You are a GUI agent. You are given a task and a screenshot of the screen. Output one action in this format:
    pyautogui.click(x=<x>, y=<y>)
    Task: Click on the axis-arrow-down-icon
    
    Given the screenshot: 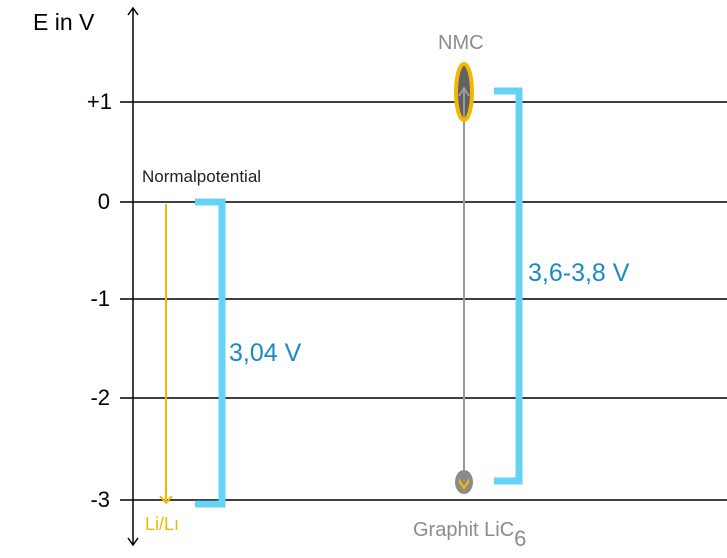 What is the action you would take?
    pyautogui.click(x=133, y=542)
    